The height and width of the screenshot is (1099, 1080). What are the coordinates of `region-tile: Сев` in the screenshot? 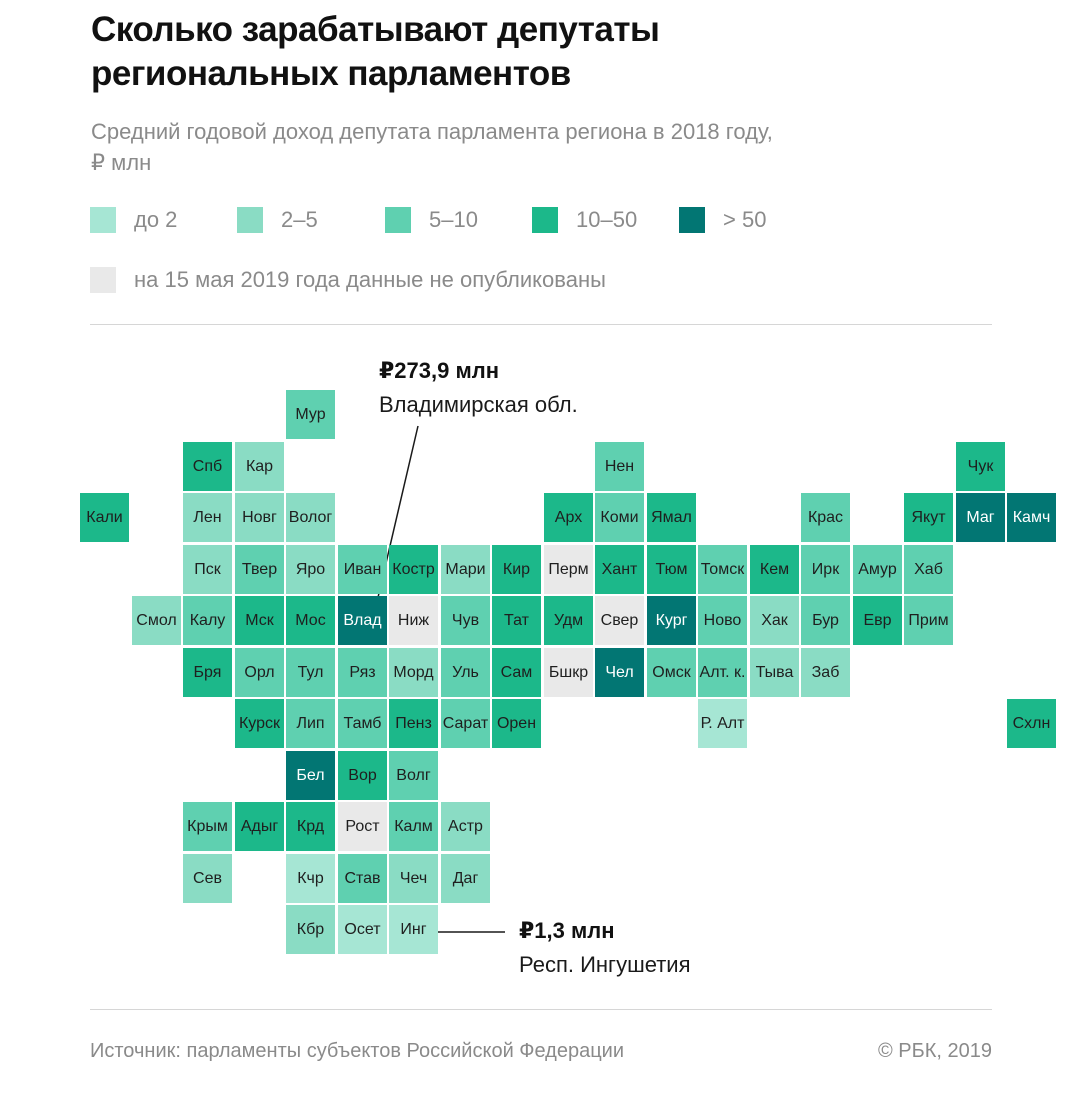 It's located at (207, 878).